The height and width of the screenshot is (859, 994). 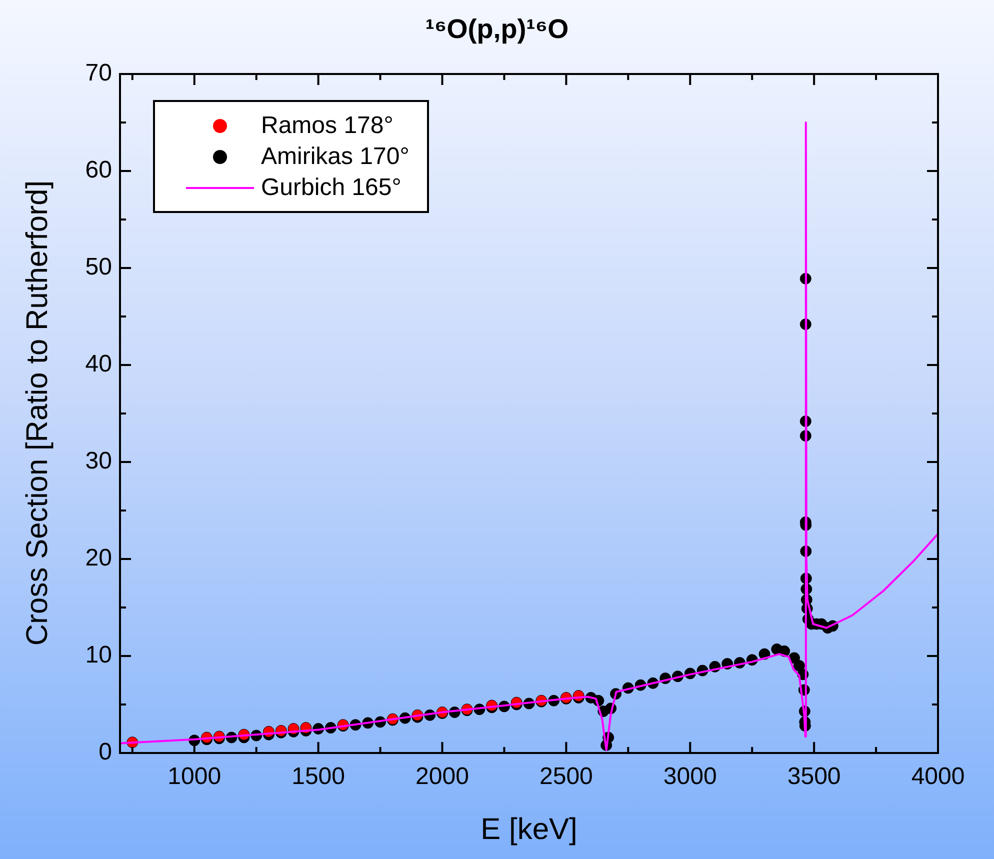 What do you see at coordinates (98, 461) in the screenshot?
I see `y-tick-label: 30` at bounding box center [98, 461].